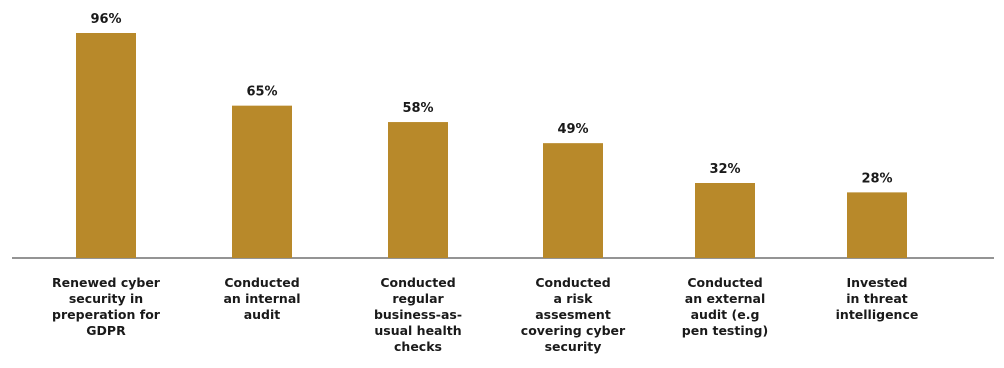  Describe the element at coordinates (724, 169) in the screenshot. I see `bar-value-label: 32%` at that location.